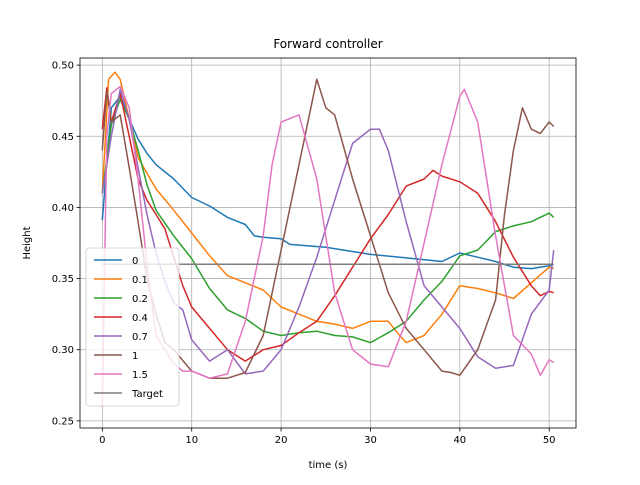 The image size is (640, 485). I want to click on legend-label: Target, so click(147, 394).